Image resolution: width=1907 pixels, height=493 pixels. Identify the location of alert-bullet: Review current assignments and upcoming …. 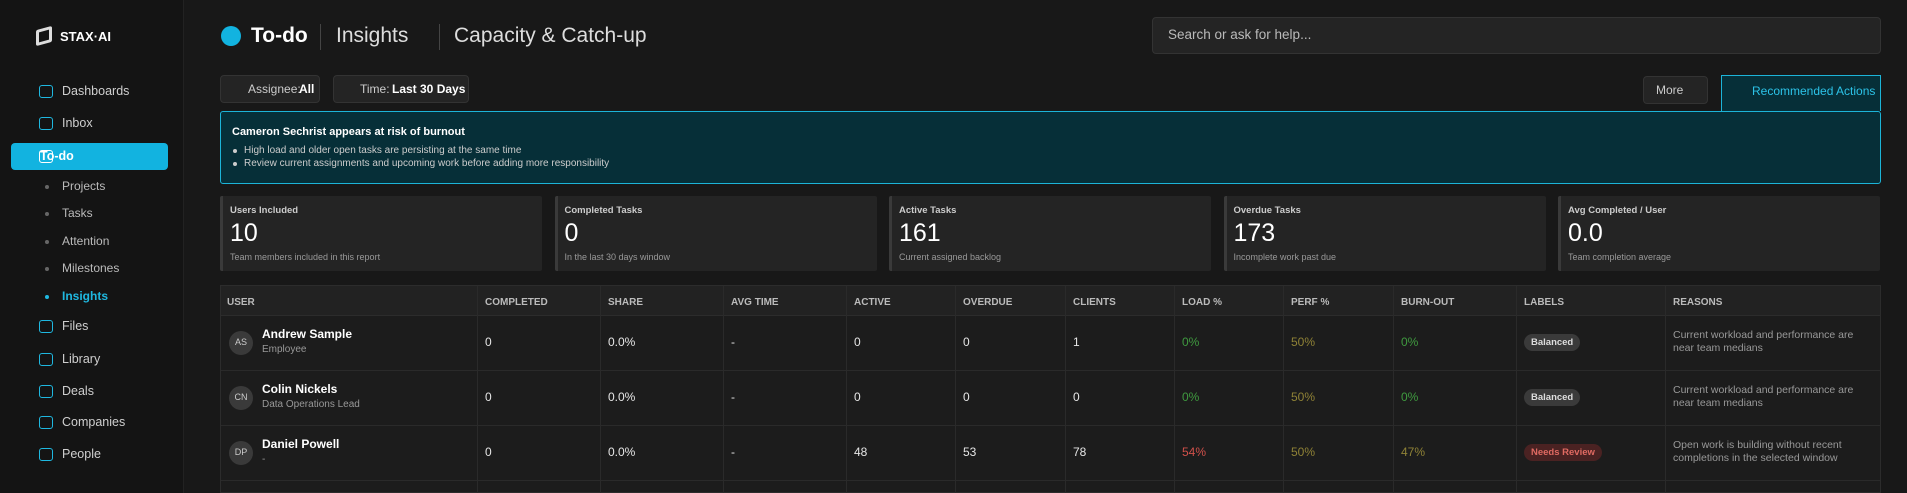
(427, 163).